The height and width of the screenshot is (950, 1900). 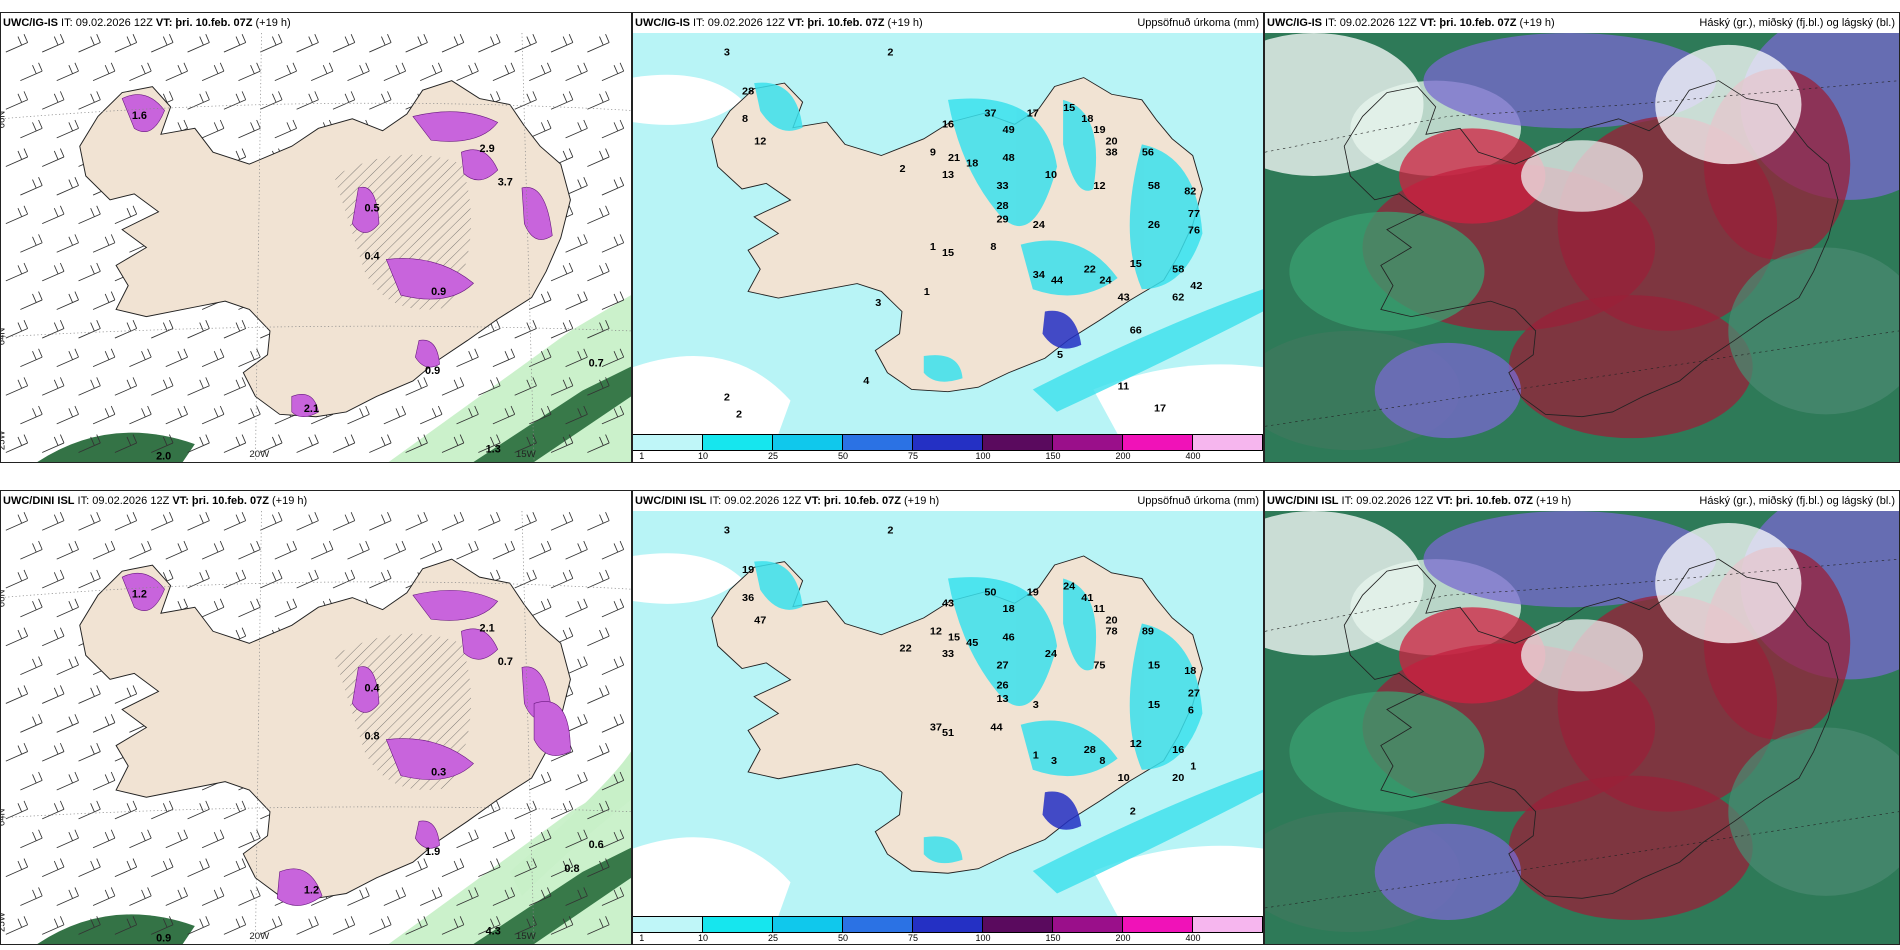 I want to click on value-label: 1.9, so click(x=432, y=852).